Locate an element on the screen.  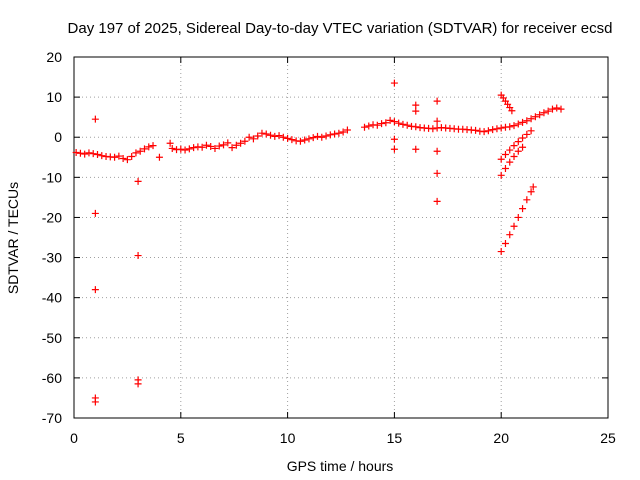
y-tick-label: -60 is located at coordinates (52, 378).